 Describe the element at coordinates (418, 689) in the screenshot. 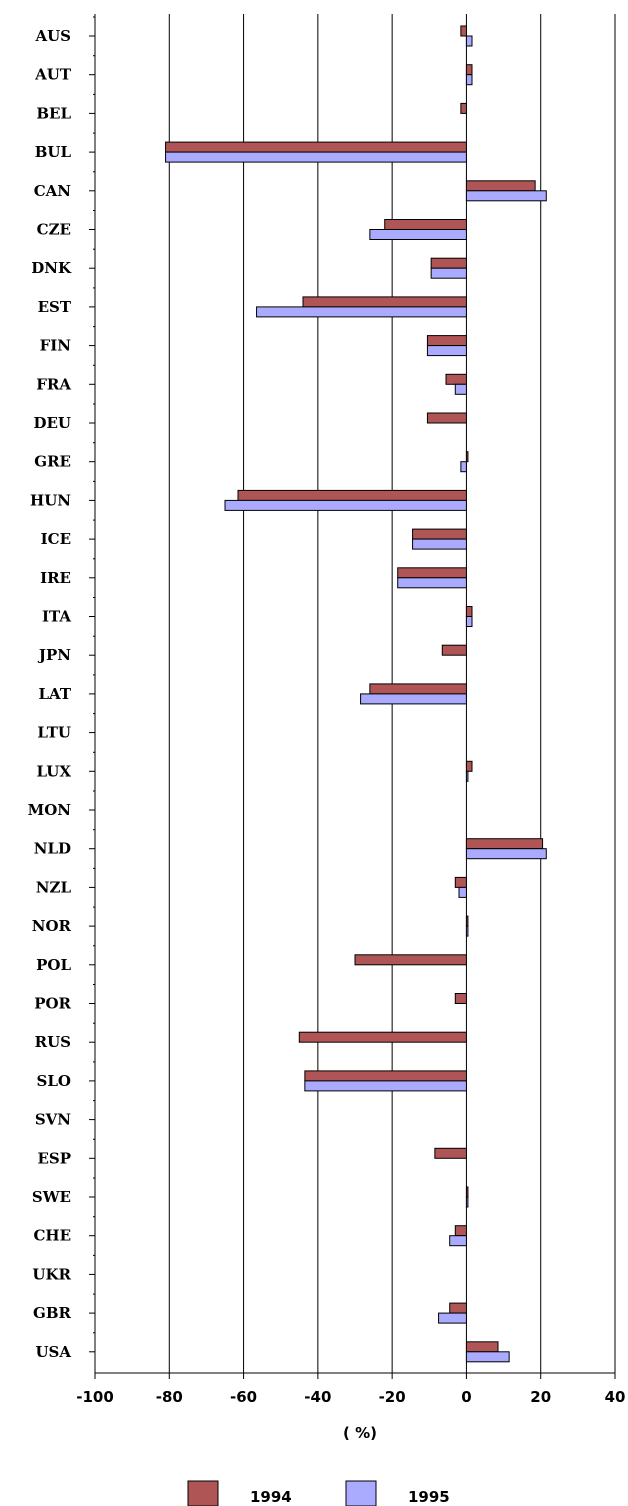

I see `bar-1994-lat` at that location.